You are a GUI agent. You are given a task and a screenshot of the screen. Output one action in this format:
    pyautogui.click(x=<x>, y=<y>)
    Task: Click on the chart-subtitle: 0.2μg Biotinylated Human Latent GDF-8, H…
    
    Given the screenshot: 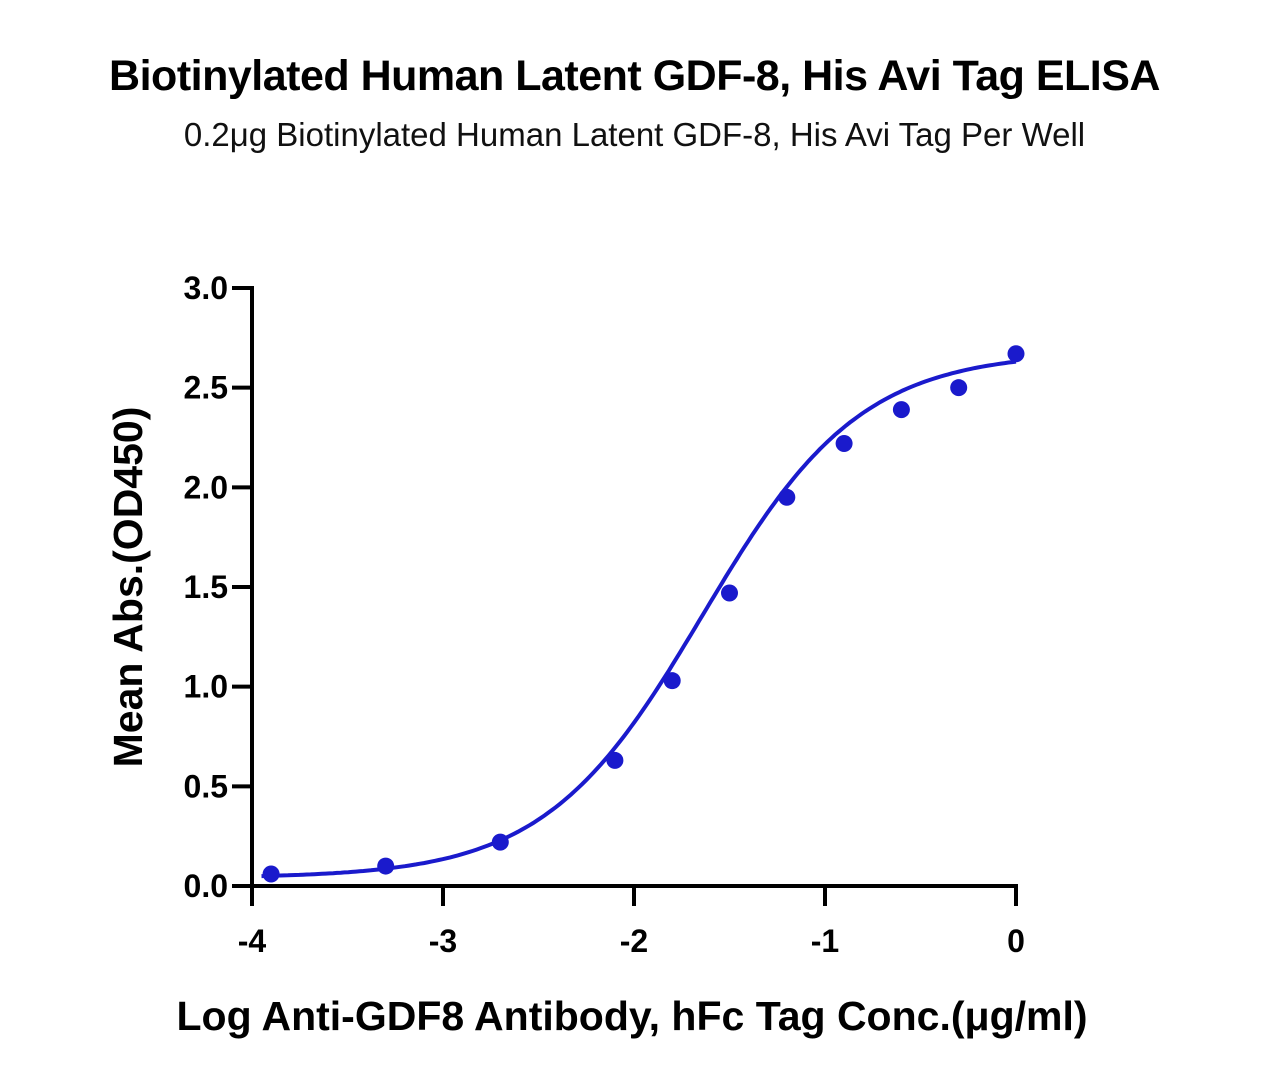 What is the action you would take?
    pyautogui.click(x=634, y=134)
    